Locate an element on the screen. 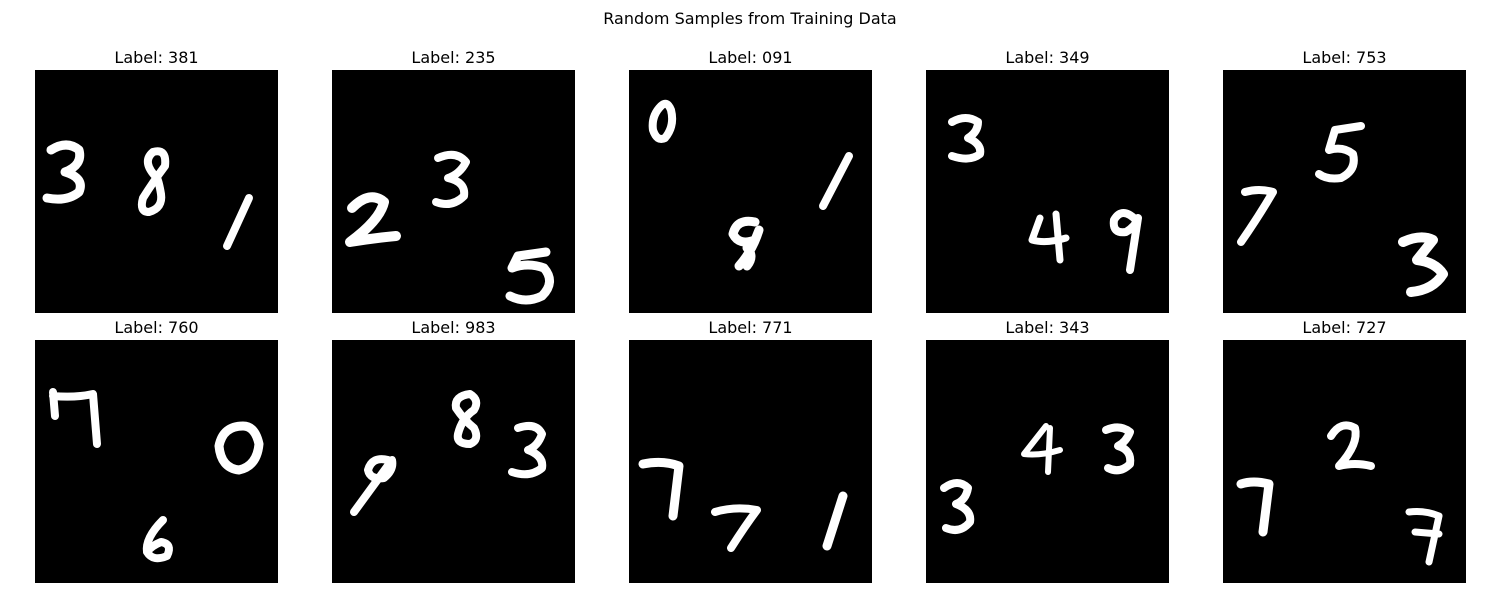 The image size is (1500, 600). sample-panel: Label: 771 is located at coordinates (750, 450).